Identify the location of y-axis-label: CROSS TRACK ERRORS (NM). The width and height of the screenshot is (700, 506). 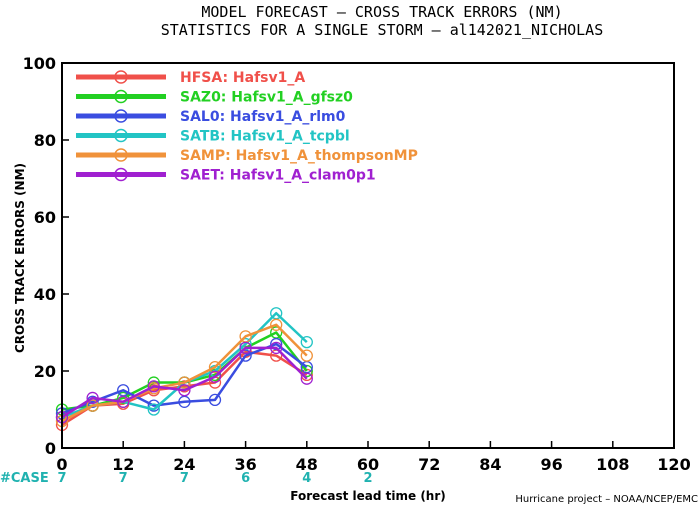
(20, 258).